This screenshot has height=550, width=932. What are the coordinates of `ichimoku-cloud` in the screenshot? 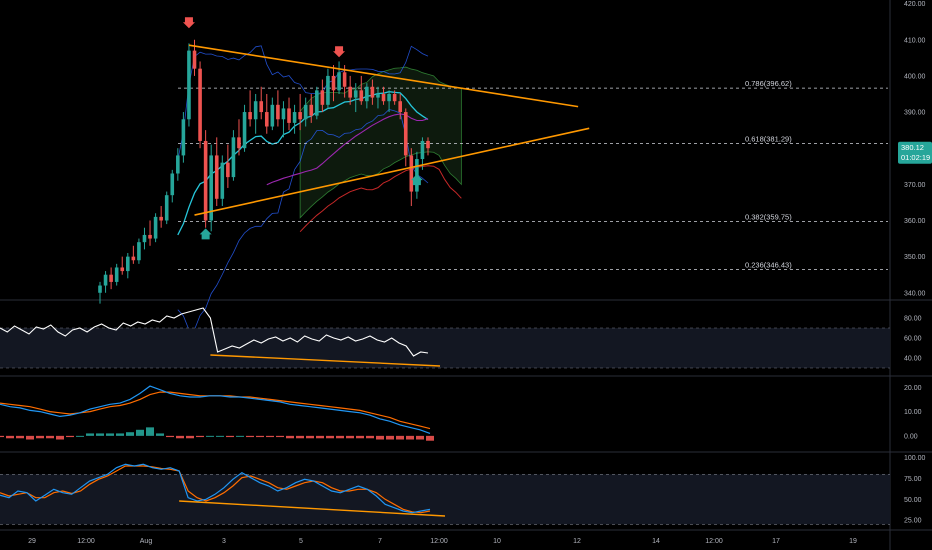 It's located at (380, 149).